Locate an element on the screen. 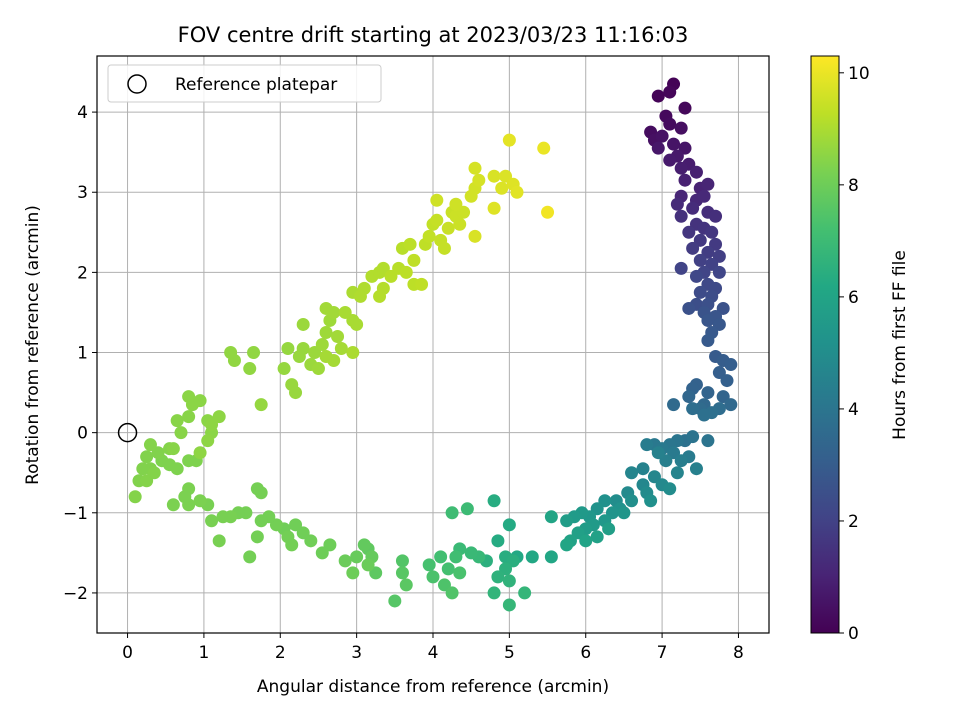 This screenshot has height=720, width=960. colorbar-ticks: 0 2 4 6 8 10 is located at coordinates (854, 354).